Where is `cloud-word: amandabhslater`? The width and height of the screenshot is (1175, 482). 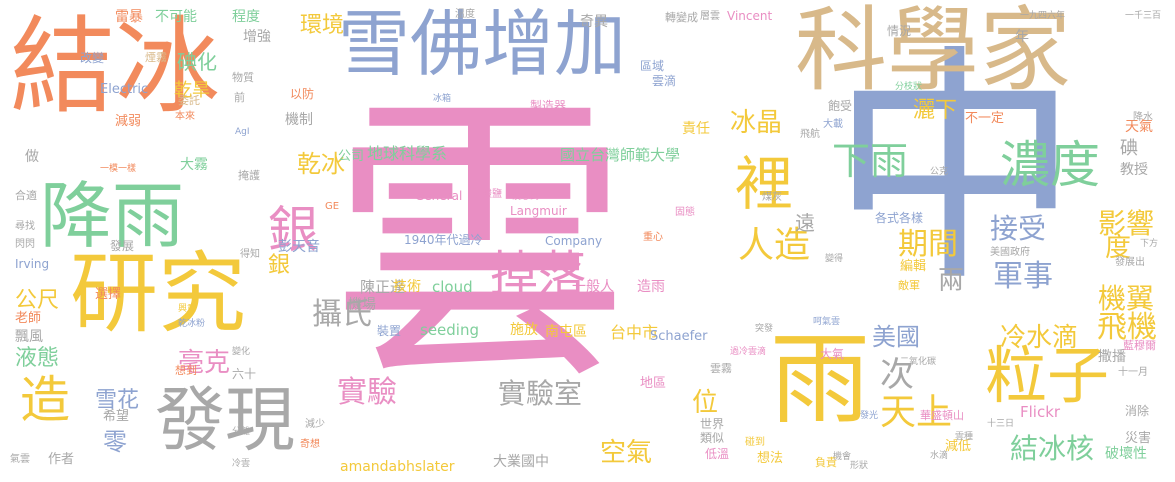 cloud-word: amandabhslater is located at coordinates (397, 467).